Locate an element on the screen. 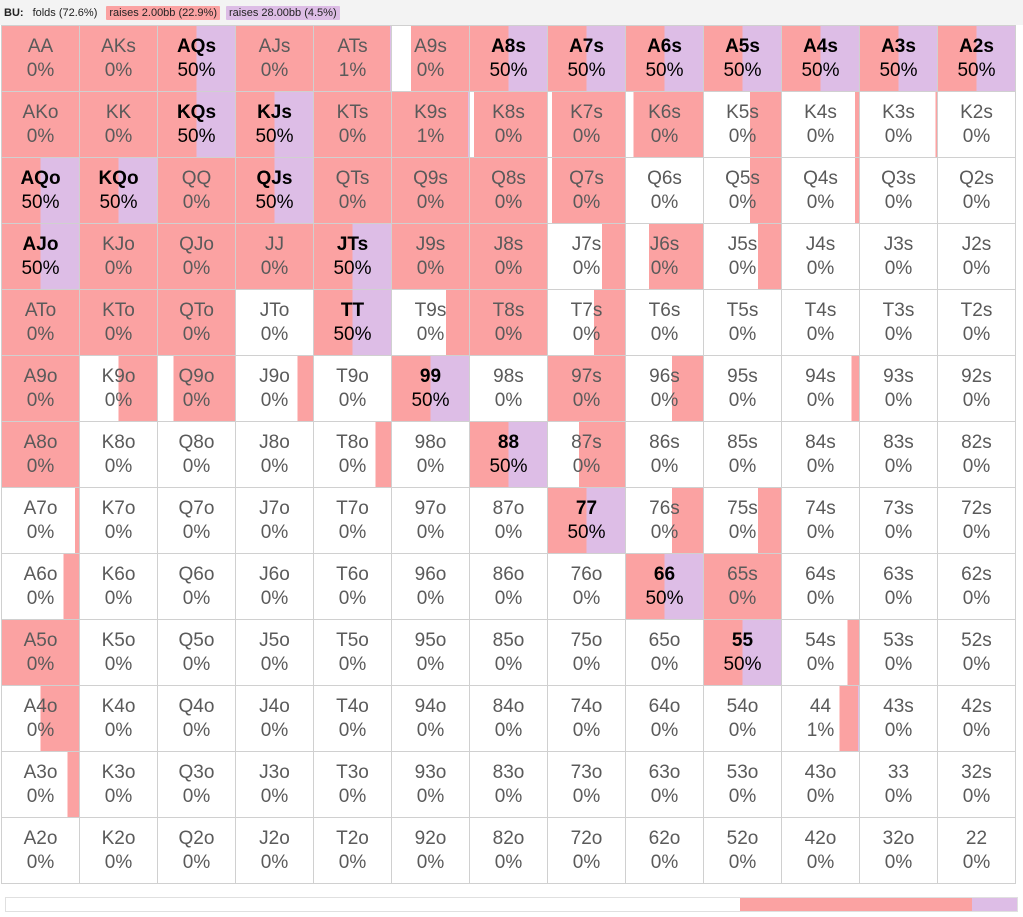 The width and height of the screenshot is (1023, 917). range-cell: K5o 0% is located at coordinates (119, 653).